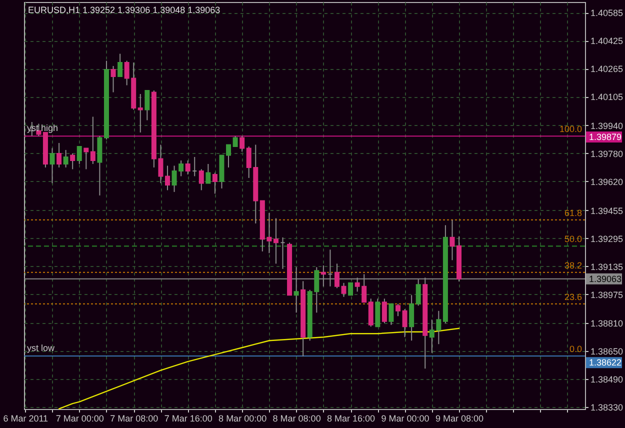  What do you see at coordinates (607, 351) in the screenshot?
I see `y-tick-label: 1.38650` at bounding box center [607, 351].